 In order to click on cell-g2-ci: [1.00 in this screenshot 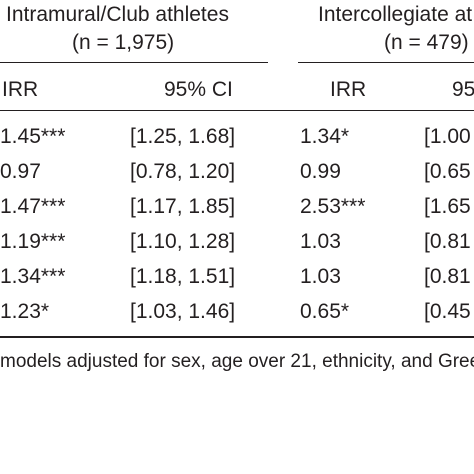, I will do `click(447, 136)`.